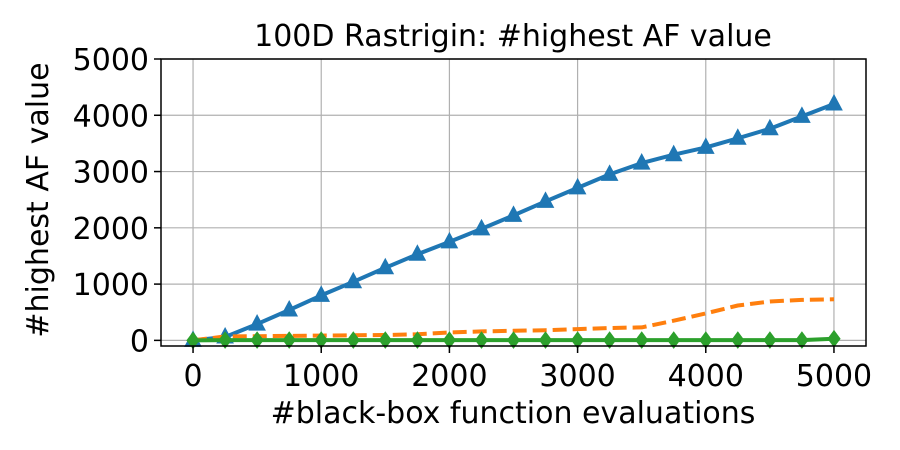  What do you see at coordinates (321, 376) in the screenshot?
I see `x-tick-label: 1000` at bounding box center [321, 376].